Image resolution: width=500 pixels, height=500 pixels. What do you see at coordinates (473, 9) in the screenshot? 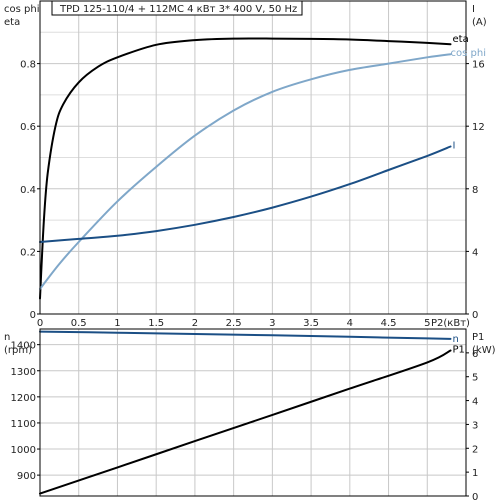
I see `top-right-axis-title: I` at bounding box center [473, 9].